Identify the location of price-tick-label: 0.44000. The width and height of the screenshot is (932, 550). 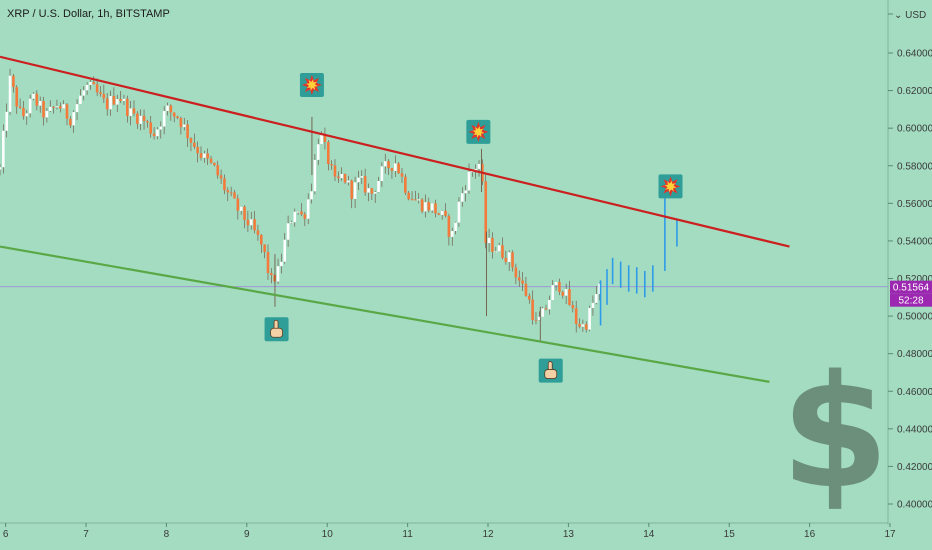
(914, 429).